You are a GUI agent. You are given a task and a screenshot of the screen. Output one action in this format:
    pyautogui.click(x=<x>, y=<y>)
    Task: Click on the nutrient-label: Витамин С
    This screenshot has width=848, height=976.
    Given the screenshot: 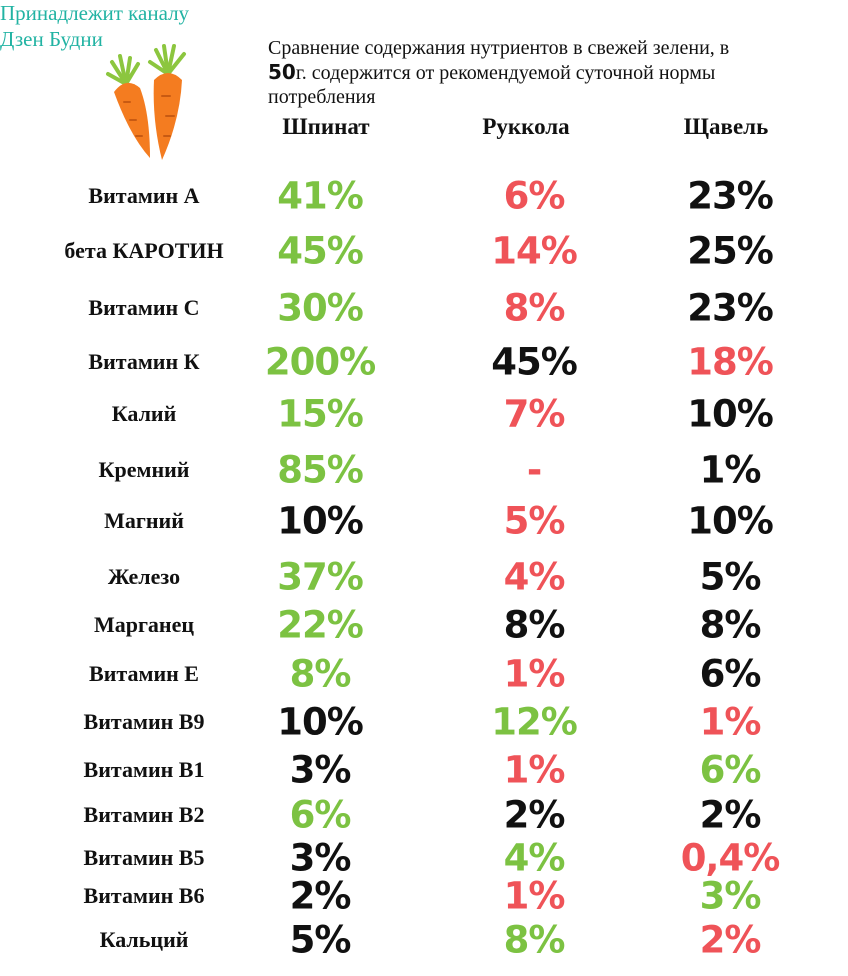 What is the action you would take?
    pyautogui.click(x=144, y=307)
    